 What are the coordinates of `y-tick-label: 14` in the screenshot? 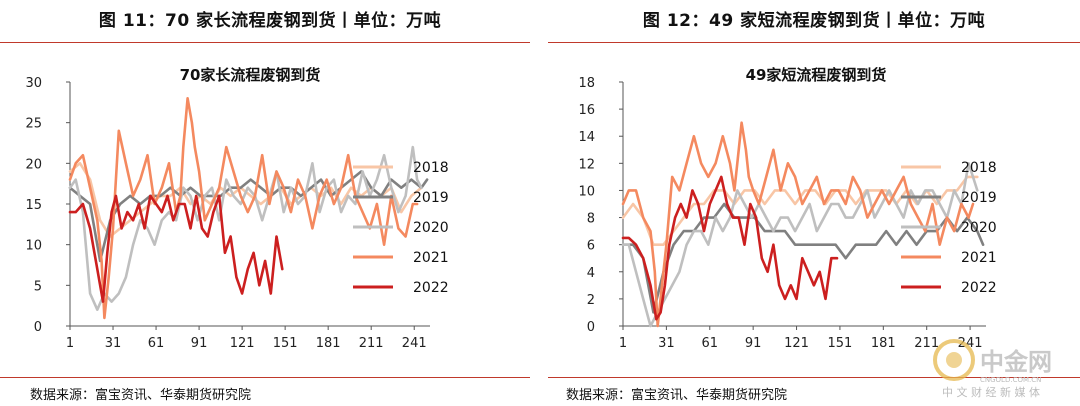 It's located at (586, 137).